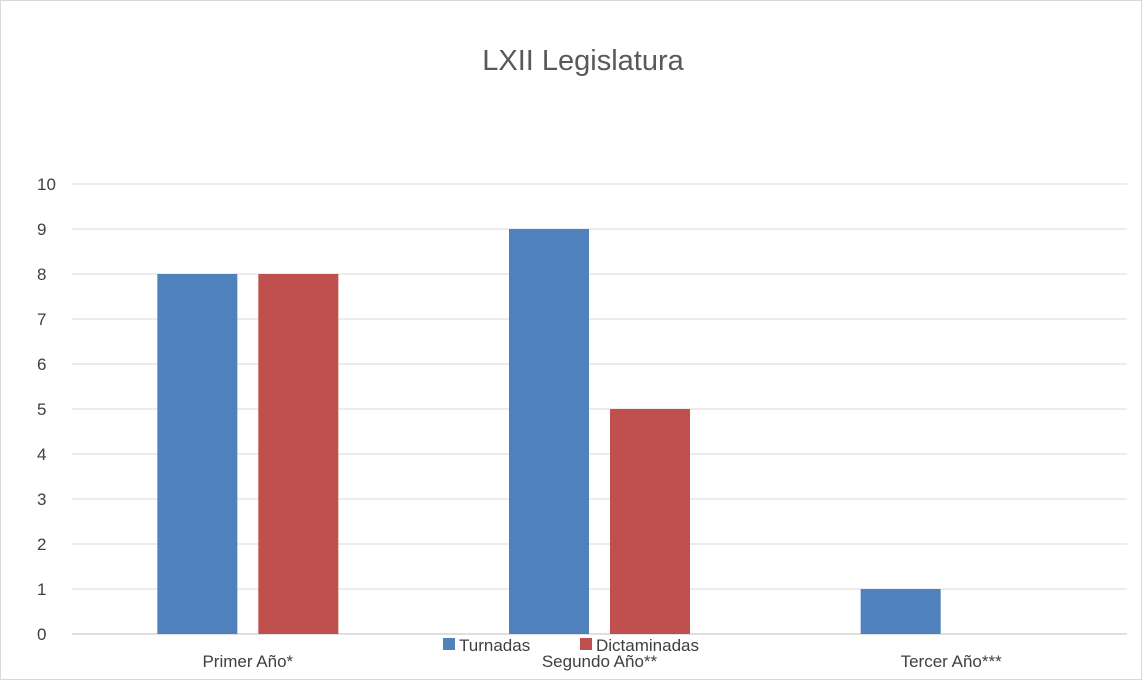 This screenshot has height=680, width=1144. I want to click on legend-label-dictaminadas: Dictaminadas, so click(647, 645).